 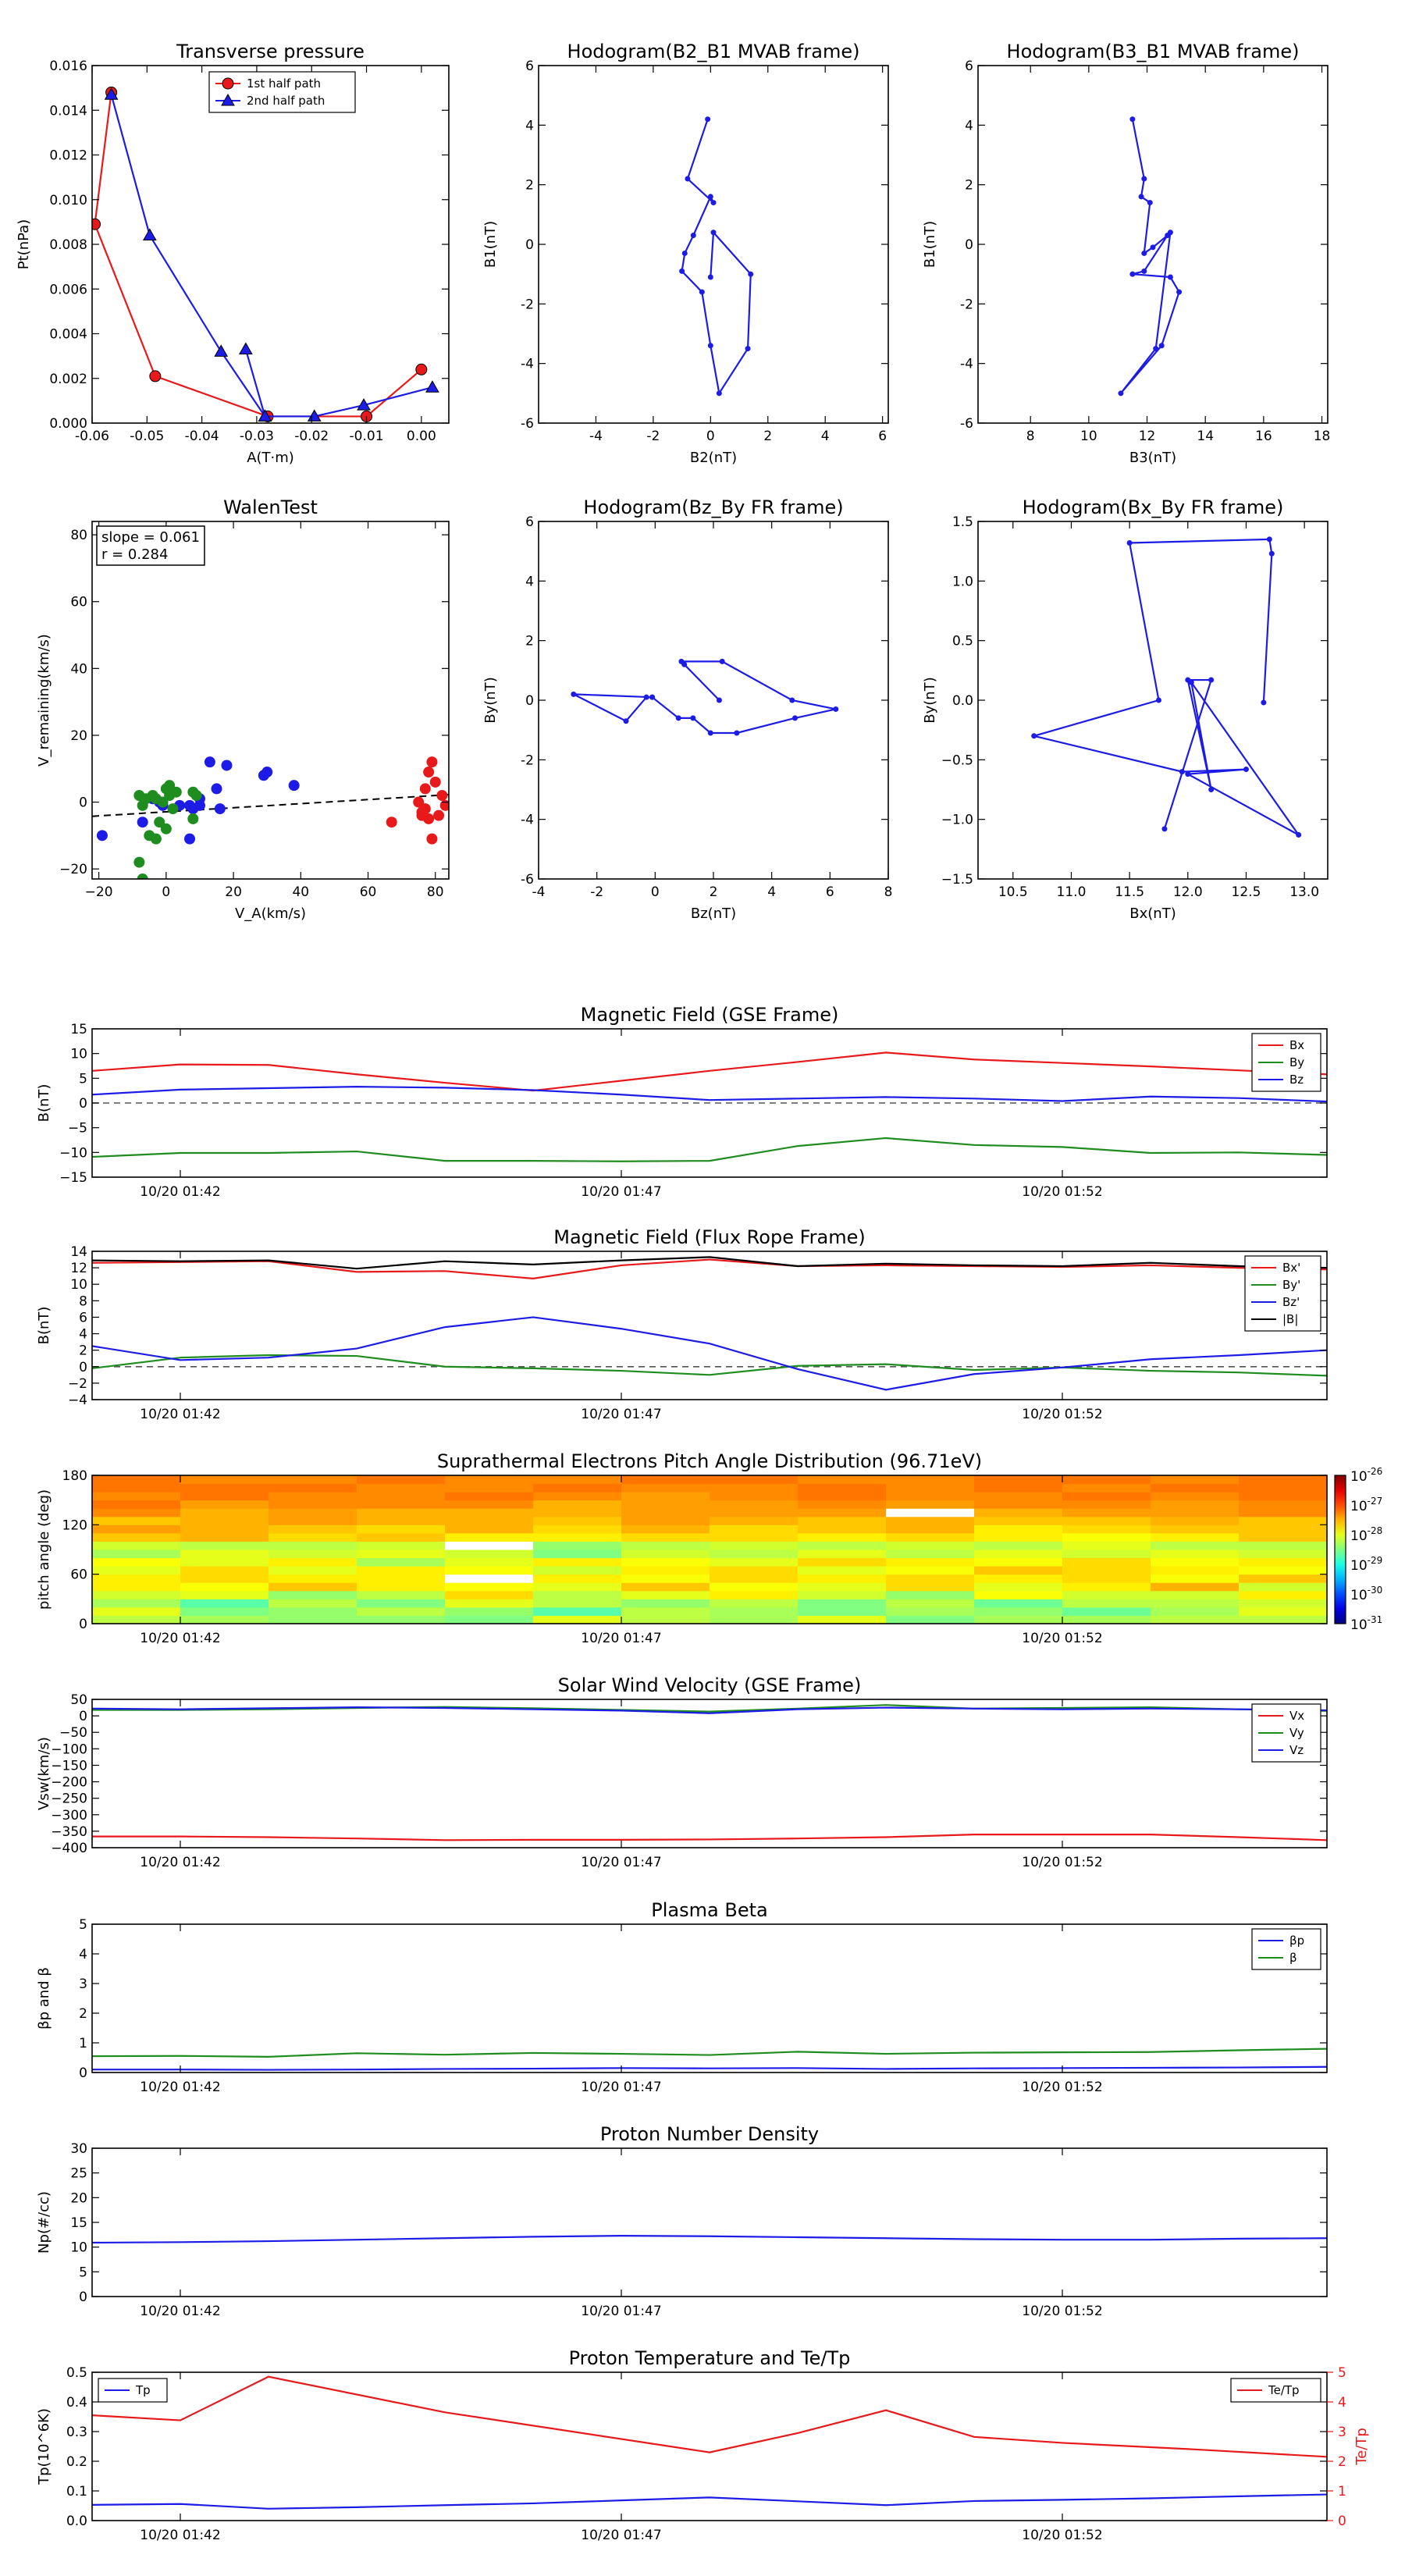 I want to click on y-tick-label: 3, so click(x=83, y=1984).